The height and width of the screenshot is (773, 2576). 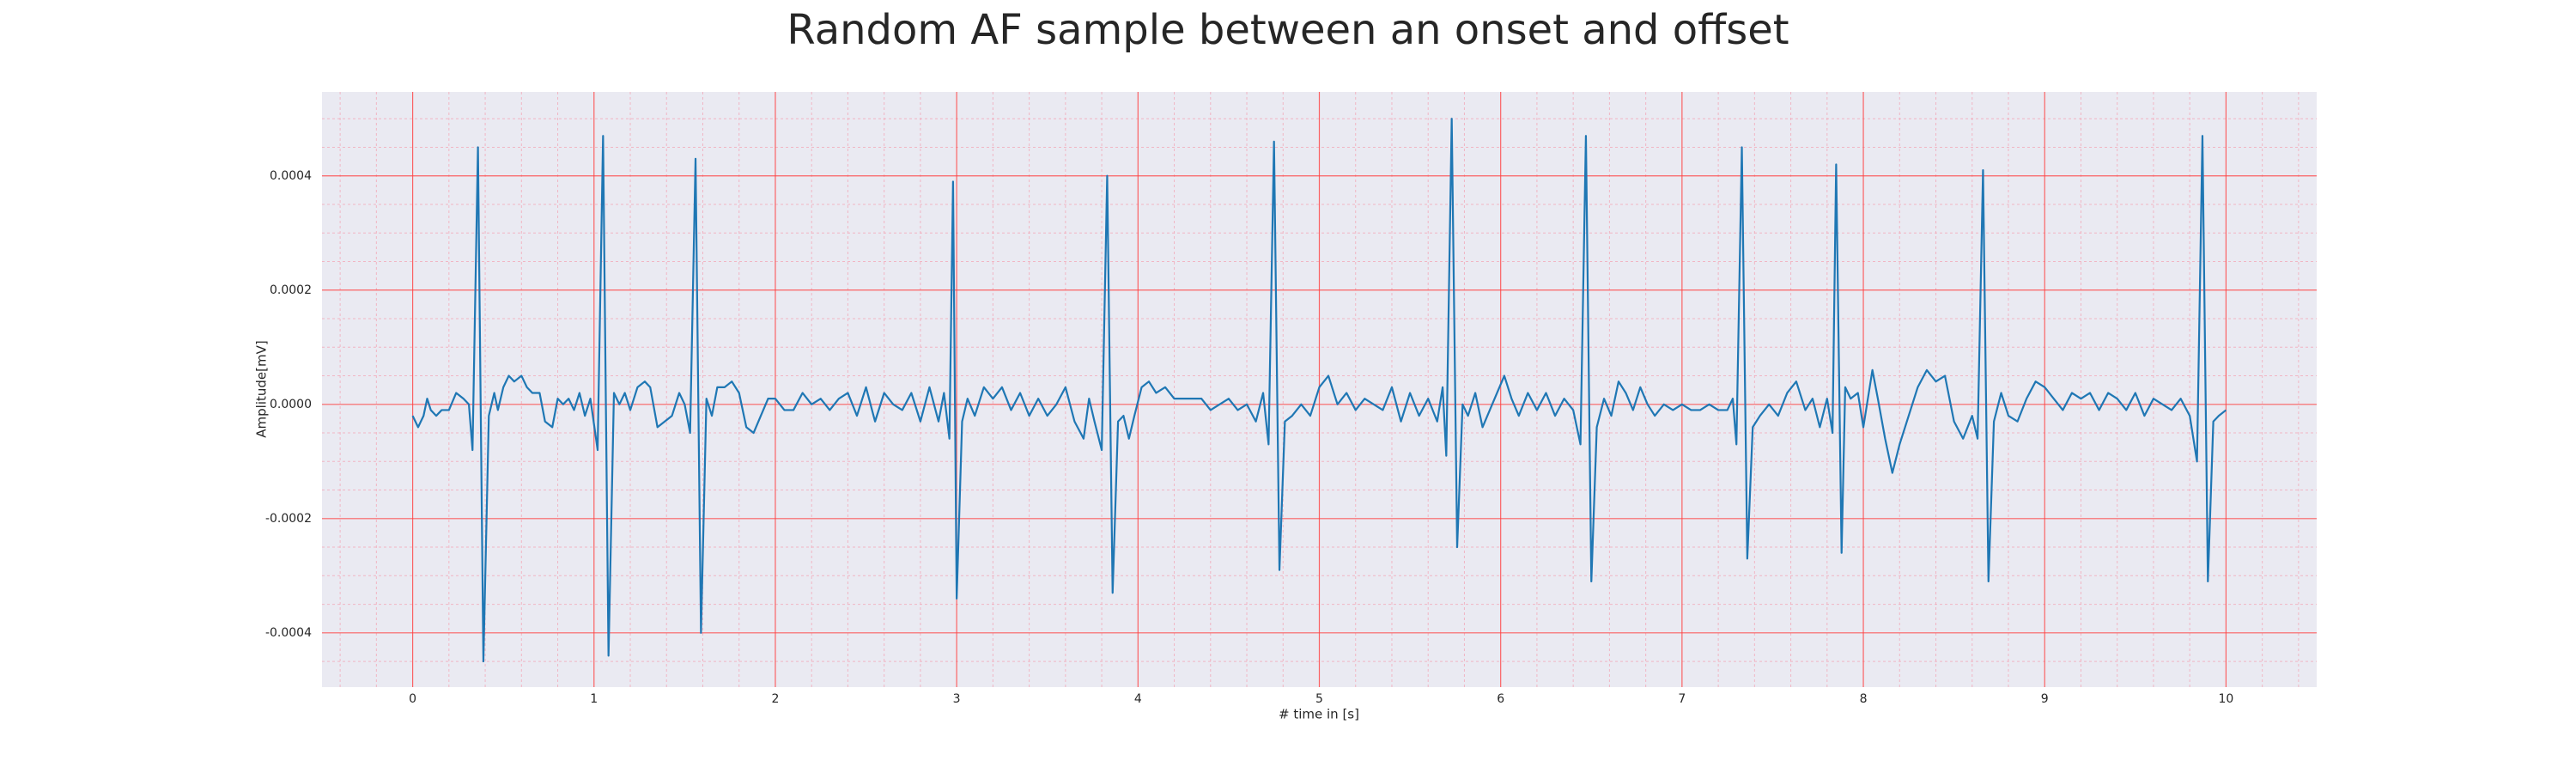 I want to click on x-tick-label: 5, so click(x=1319, y=699).